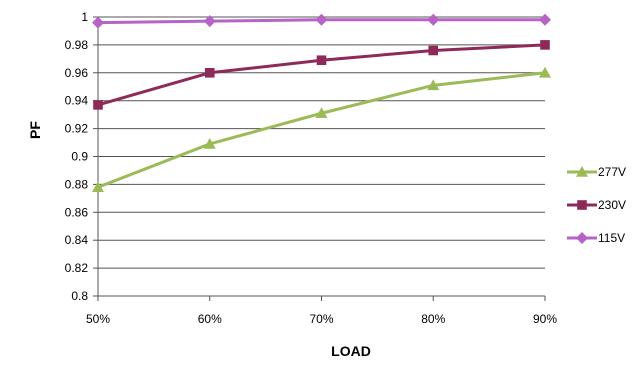 The width and height of the screenshot is (641, 368). Describe the element at coordinates (611, 238) in the screenshot. I see `legend-label: 115V` at that location.